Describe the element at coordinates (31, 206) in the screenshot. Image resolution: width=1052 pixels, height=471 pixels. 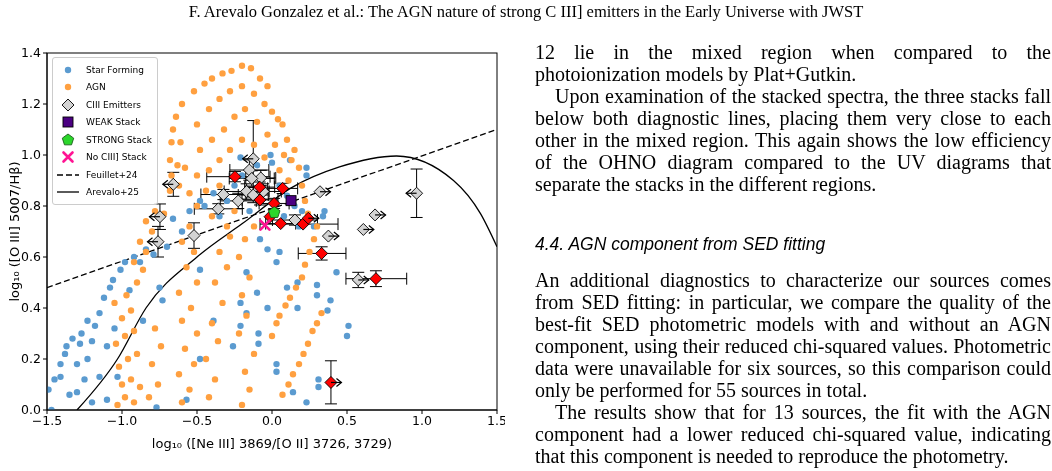
I see `y-tick-label: 0.8` at that location.